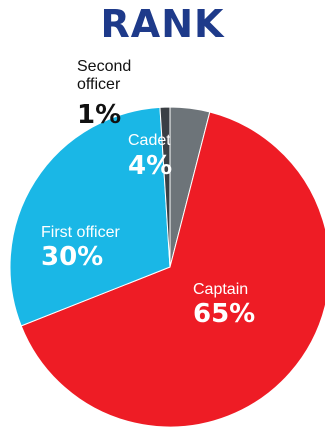 This screenshot has height=432, width=325. I want to click on slice-value-first-officer: 30%, so click(72, 257).